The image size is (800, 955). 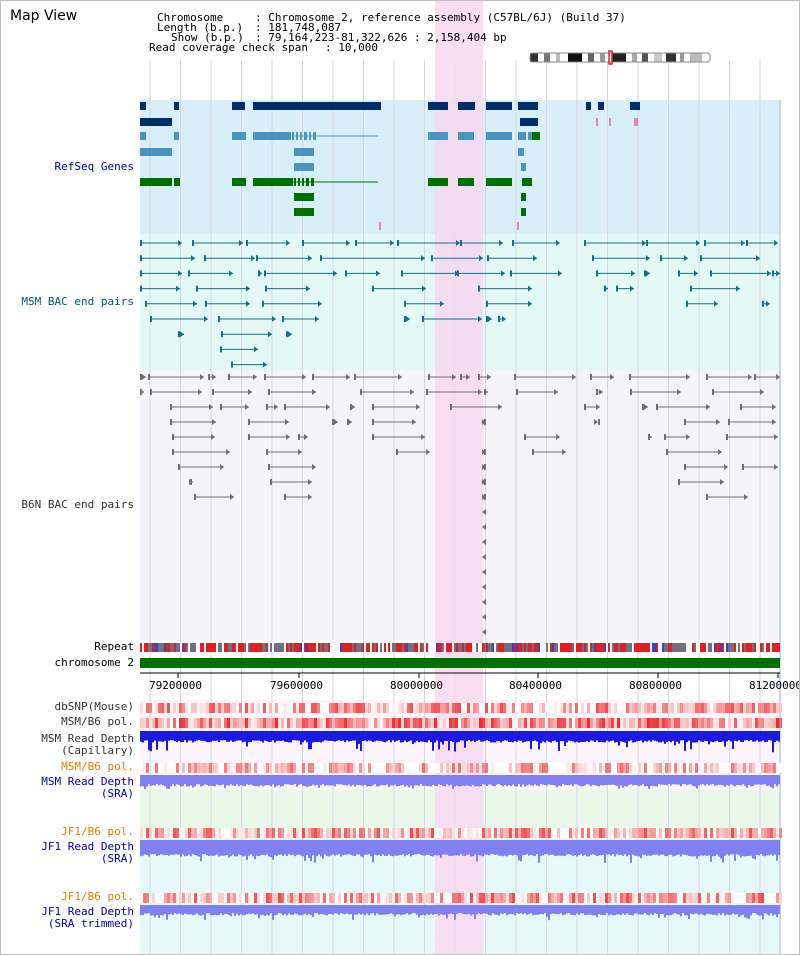 I want to click on track-label-b6n-bac: B6N BAC end pairs, so click(x=77, y=504).